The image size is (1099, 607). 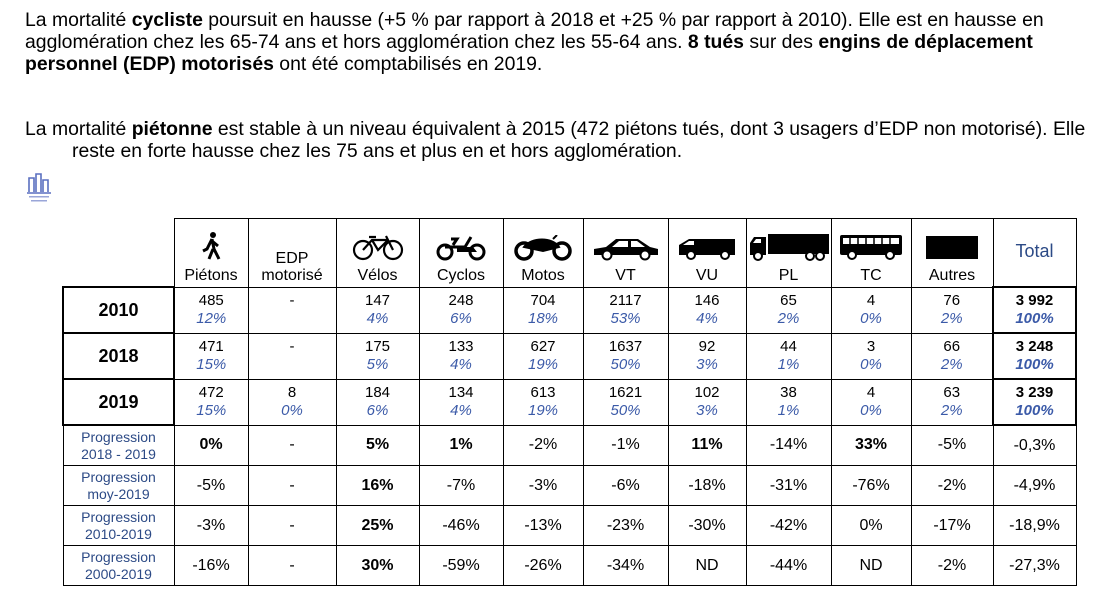 I want to click on count: 184, so click(x=377, y=392).